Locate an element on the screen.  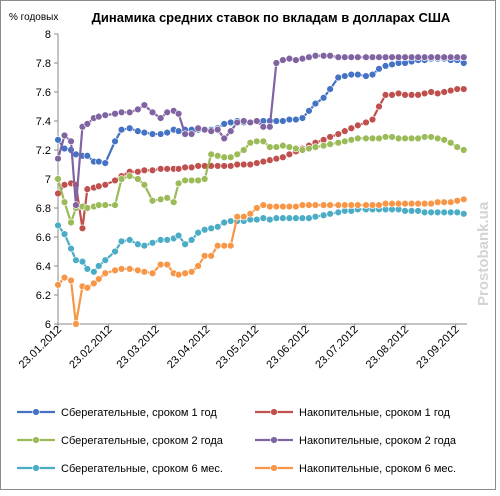
legend-label: Сберегательные, сроком 2 года is located at coordinates (142, 441).